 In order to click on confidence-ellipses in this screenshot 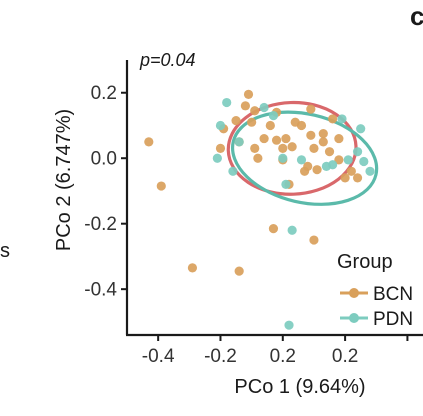, I will do `click(302, 153)`.